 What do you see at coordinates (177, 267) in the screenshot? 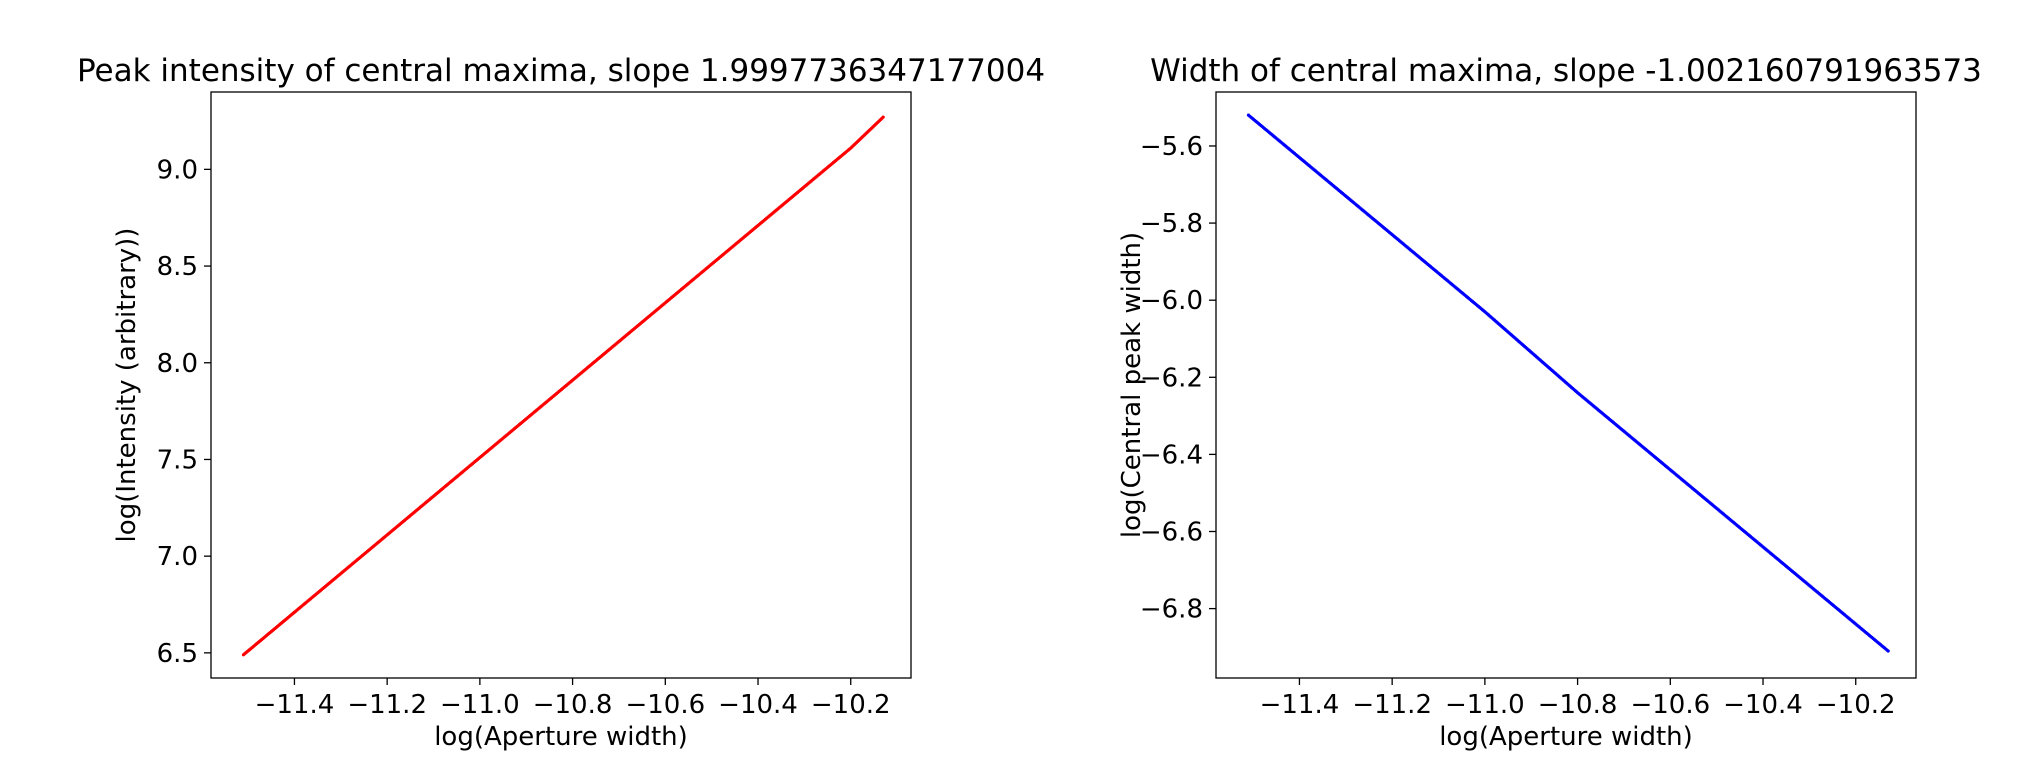
I see `y-tick-label: 8.5` at bounding box center [177, 267].